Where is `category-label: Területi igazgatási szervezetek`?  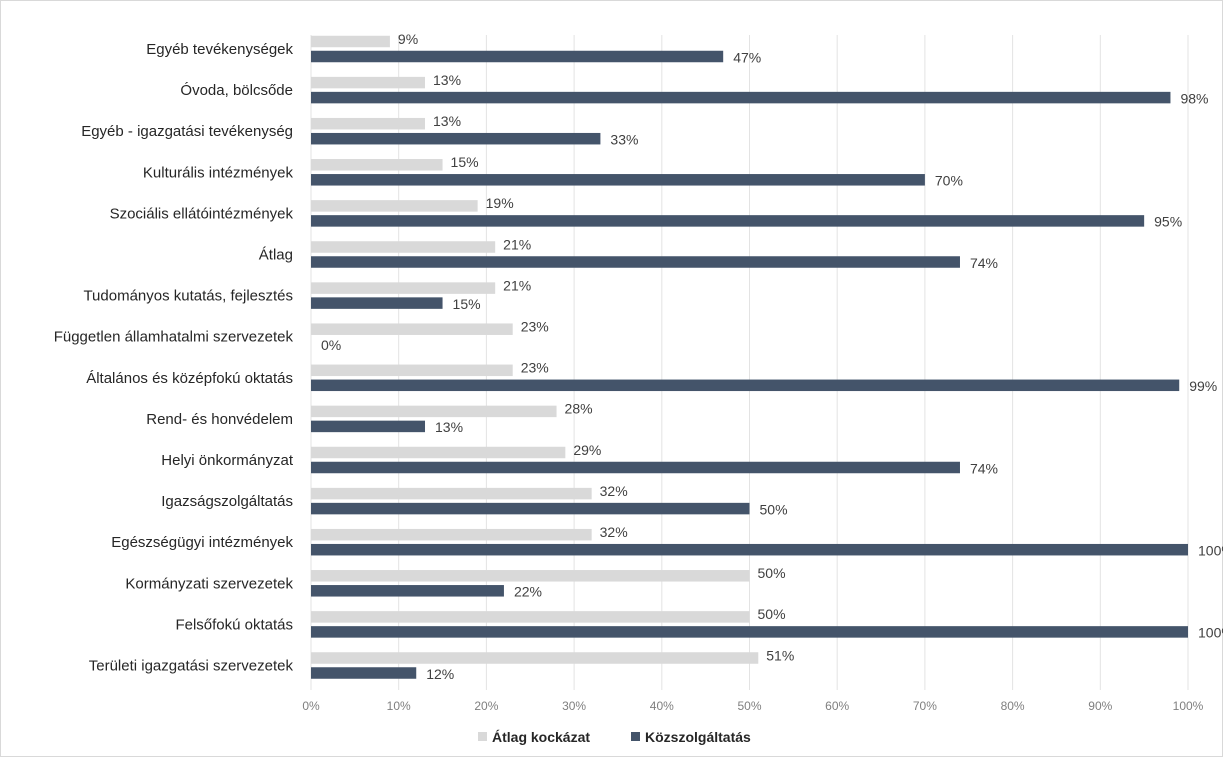 category-label: Területi igazgatási szervezetek is located at coordinates (191, 666).